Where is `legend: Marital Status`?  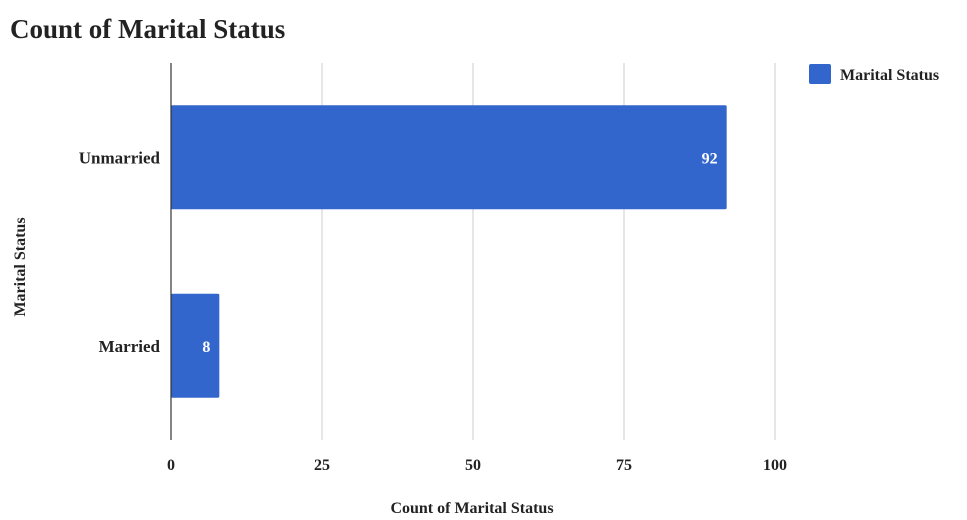 legend: Marital Status is located at coordinates (874, 74).